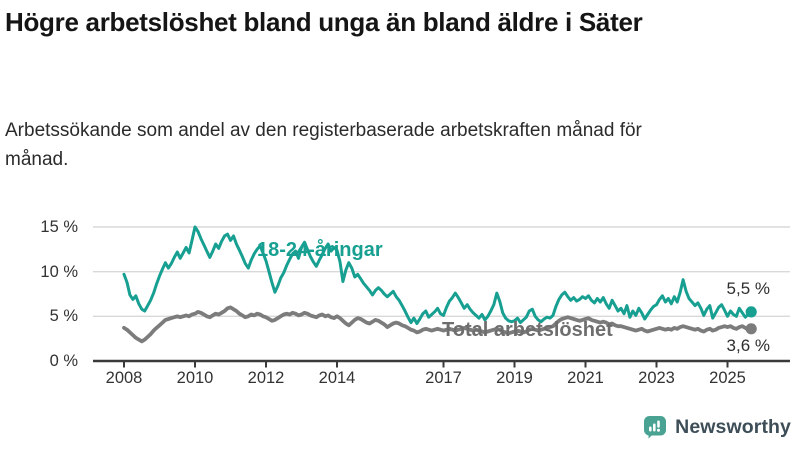 This screenshot has width=800, height=450. I want to click on x-tick-label: 2014, so click(337, 378).